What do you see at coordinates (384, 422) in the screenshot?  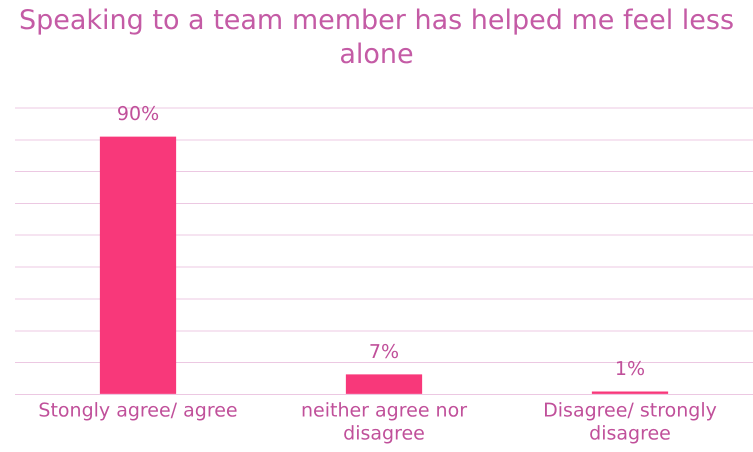 I see `x-tick-label: neither agree nor disagree` at bounding box center [384, 422].